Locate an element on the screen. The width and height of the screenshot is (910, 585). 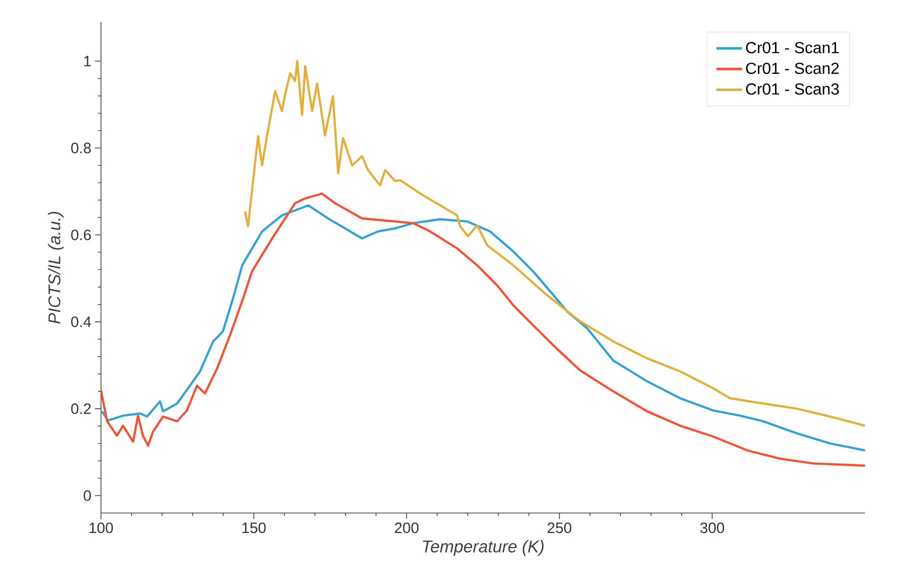
legend-label: Cr01 - Scan3 is located at coordinates (792, 89).